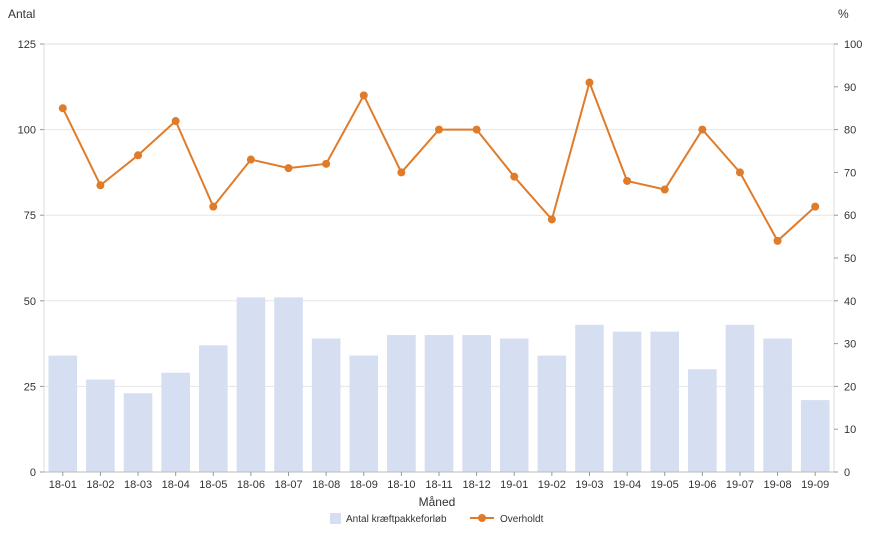  Describe the element at coordinates (100, 485) in the screenshot. I see `x-tick-label: 18-02` at that location.